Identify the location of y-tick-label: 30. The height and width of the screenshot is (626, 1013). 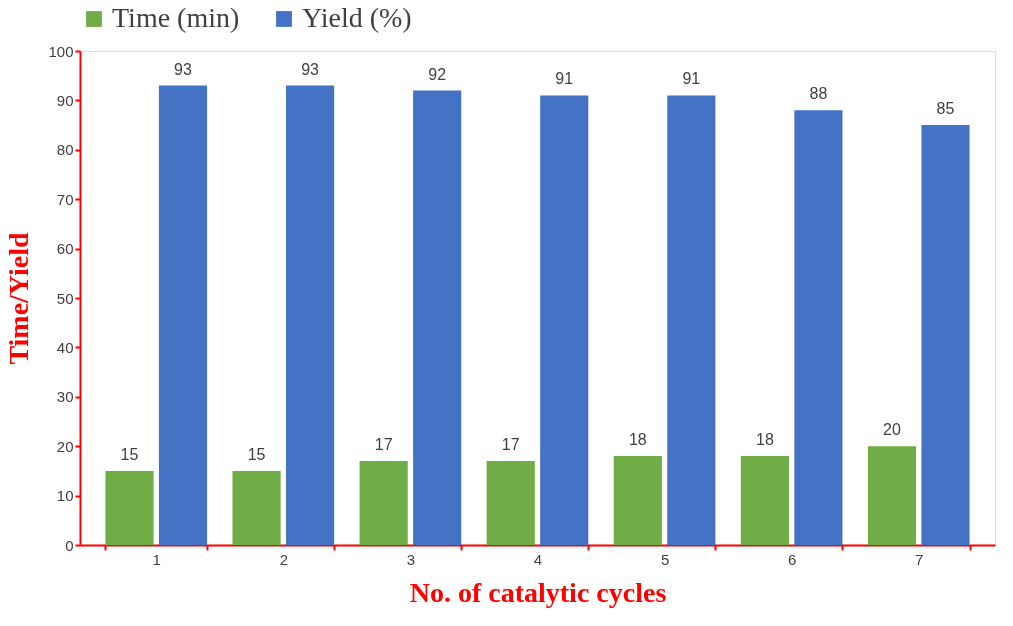
(65, 397).